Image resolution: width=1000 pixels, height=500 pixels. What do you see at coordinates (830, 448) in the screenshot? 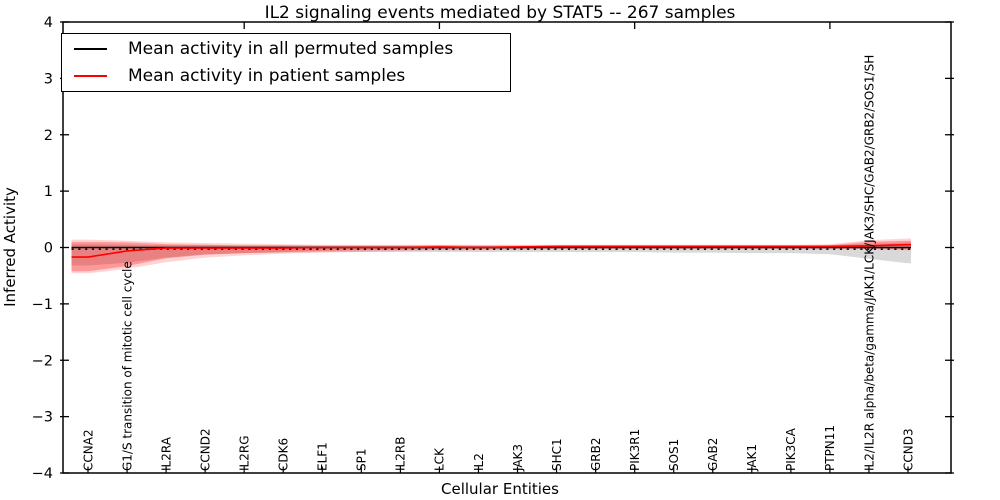
I see `x-category-label: PTPN11` at bounding box center [830, 448].